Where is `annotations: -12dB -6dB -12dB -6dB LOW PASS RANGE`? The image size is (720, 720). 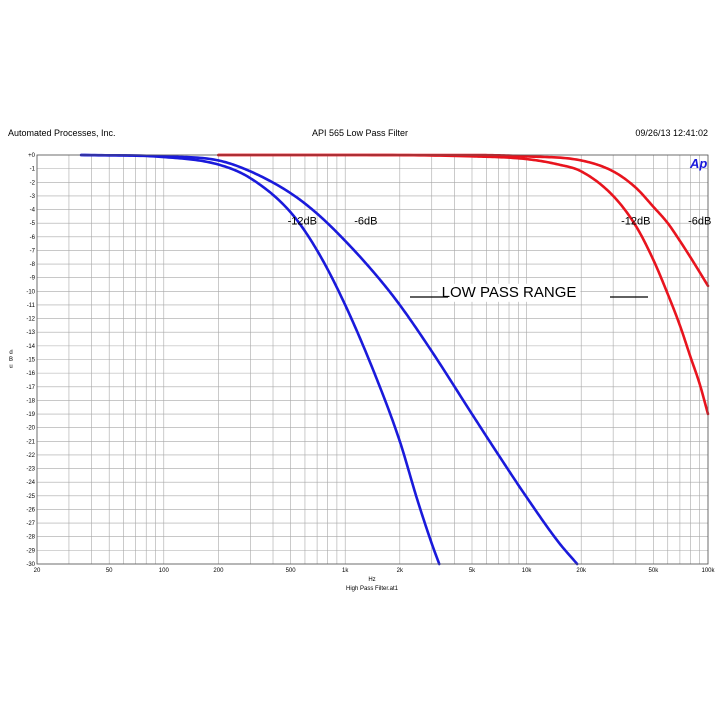 annotations: -12dB -6dB -12dB -6dB LOW PASS RANGE is located at coordinates (499, 259).